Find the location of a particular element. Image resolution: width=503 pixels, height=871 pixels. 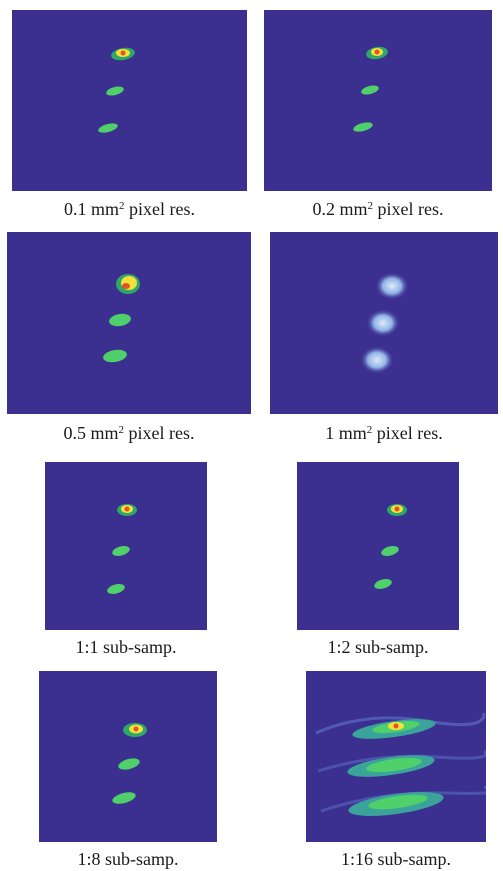

caption-text: 1 mm is located at coordinates (346, 433).